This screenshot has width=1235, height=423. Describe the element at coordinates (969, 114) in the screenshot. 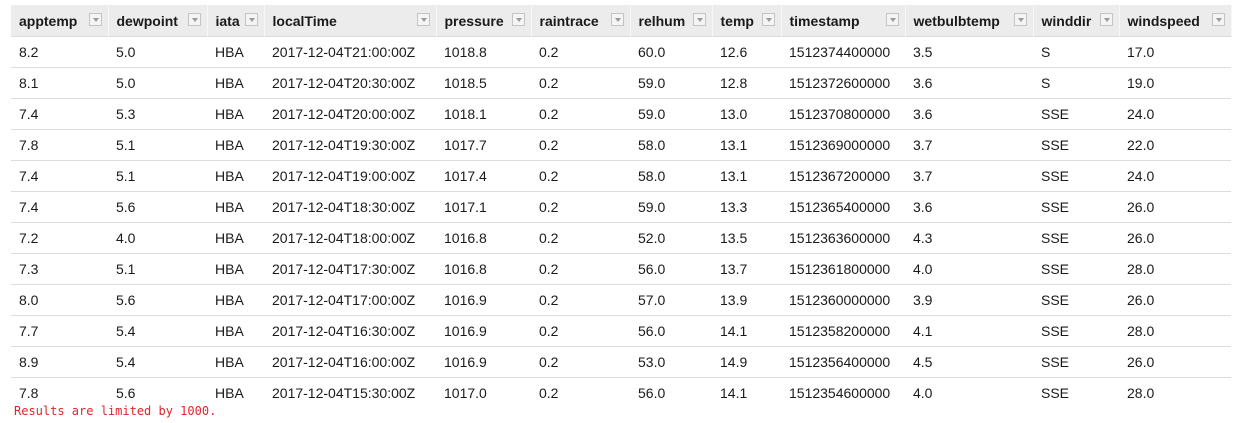

I see `table-cell-wetbulbtemp: 3.6` at that location.